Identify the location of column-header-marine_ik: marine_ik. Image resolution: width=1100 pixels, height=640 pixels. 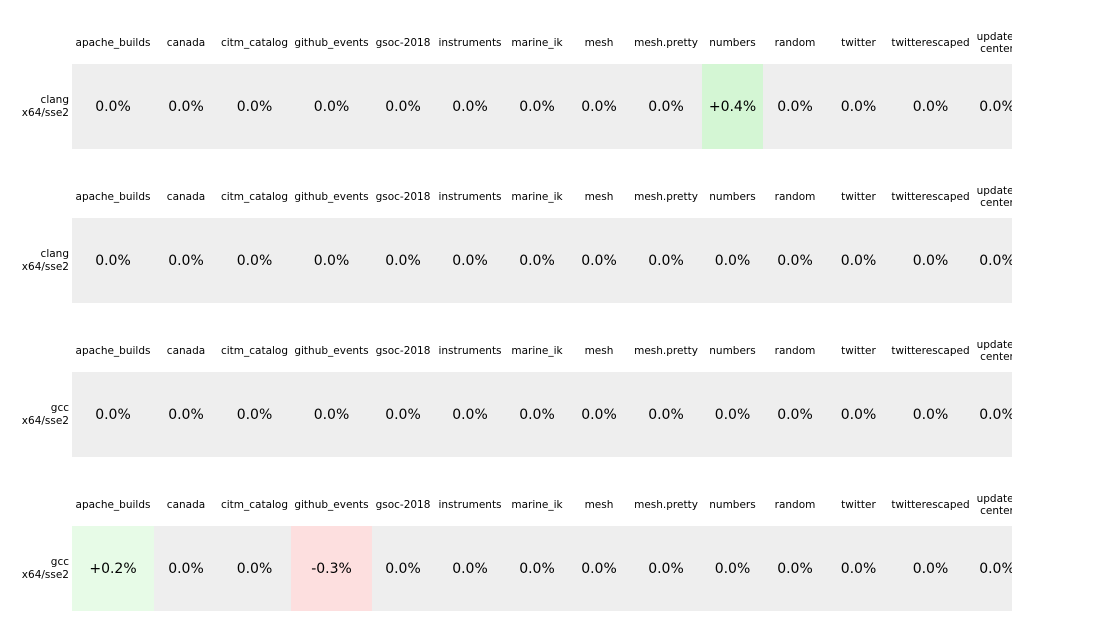
(537, 351).